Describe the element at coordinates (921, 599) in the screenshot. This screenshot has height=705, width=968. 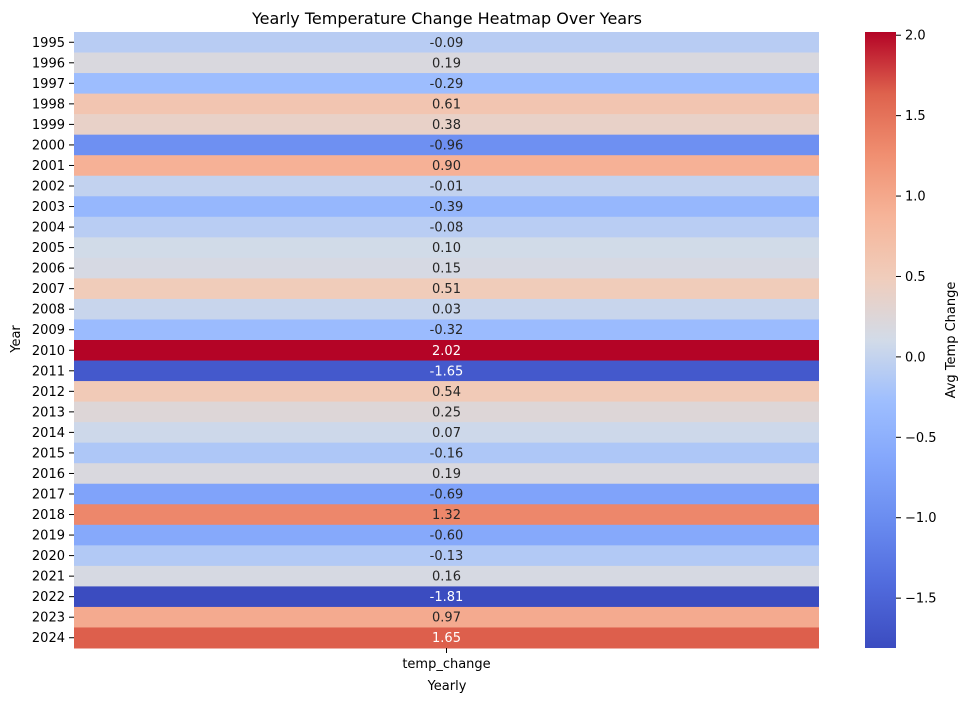
I see `colorbar-tick-label: −1.5` at that location.